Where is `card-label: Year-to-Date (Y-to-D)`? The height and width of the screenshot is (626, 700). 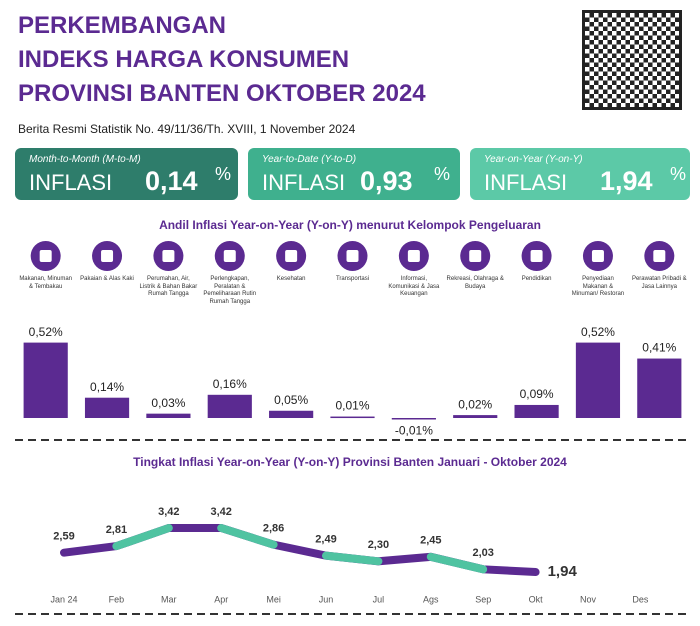
card-label: Year-to-Date (Y-to-D) is located at coordinates (309, 159).